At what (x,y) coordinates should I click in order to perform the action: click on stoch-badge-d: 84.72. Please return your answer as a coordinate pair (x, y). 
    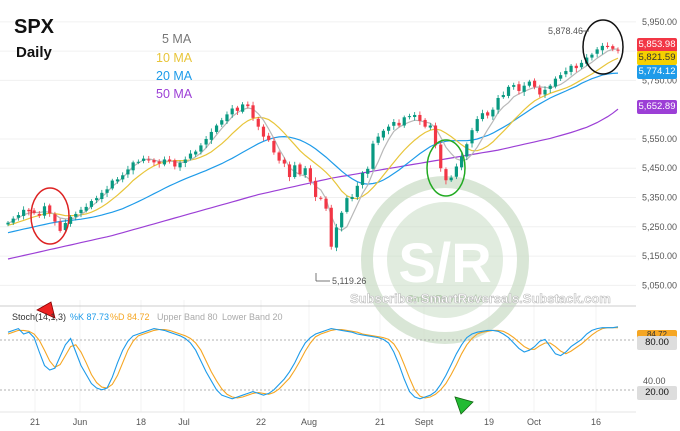
    Looking at the image, I should click on (657, 334).